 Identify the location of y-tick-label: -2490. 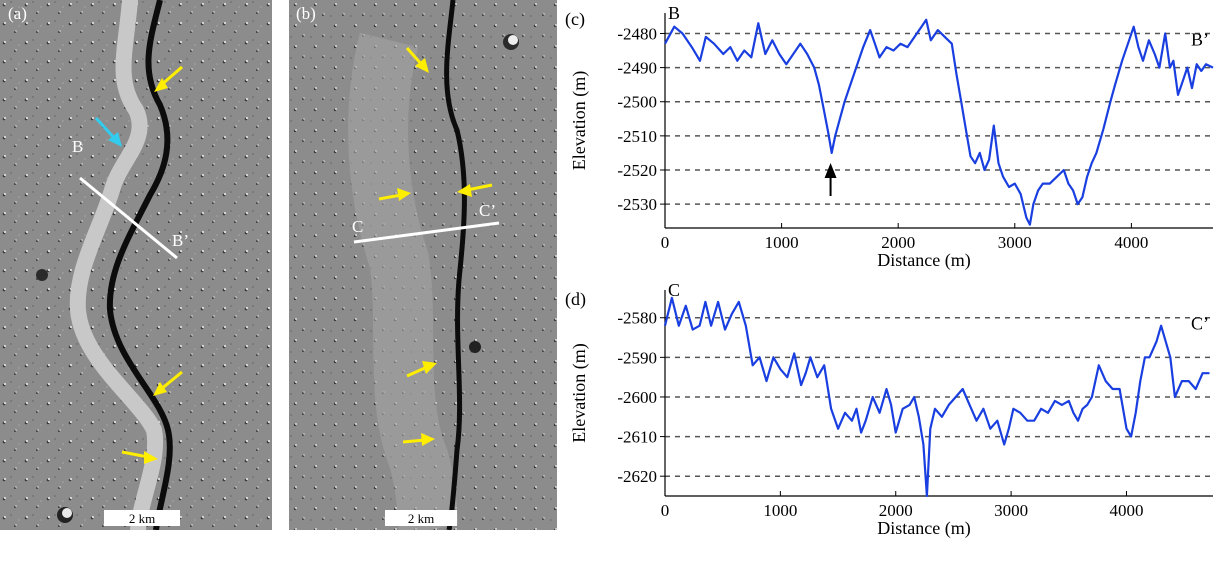
(637, 68).